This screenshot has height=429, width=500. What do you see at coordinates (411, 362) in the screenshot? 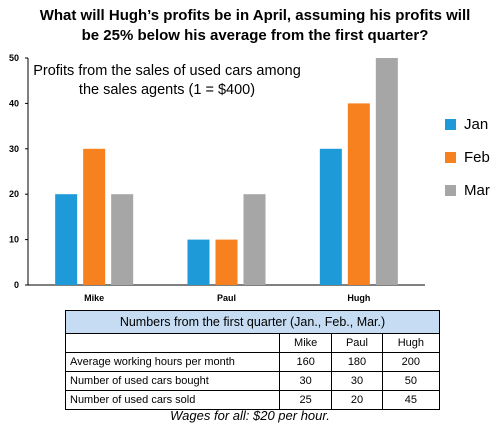
I see `table-cell: 200` at bounding box center [411, 362].